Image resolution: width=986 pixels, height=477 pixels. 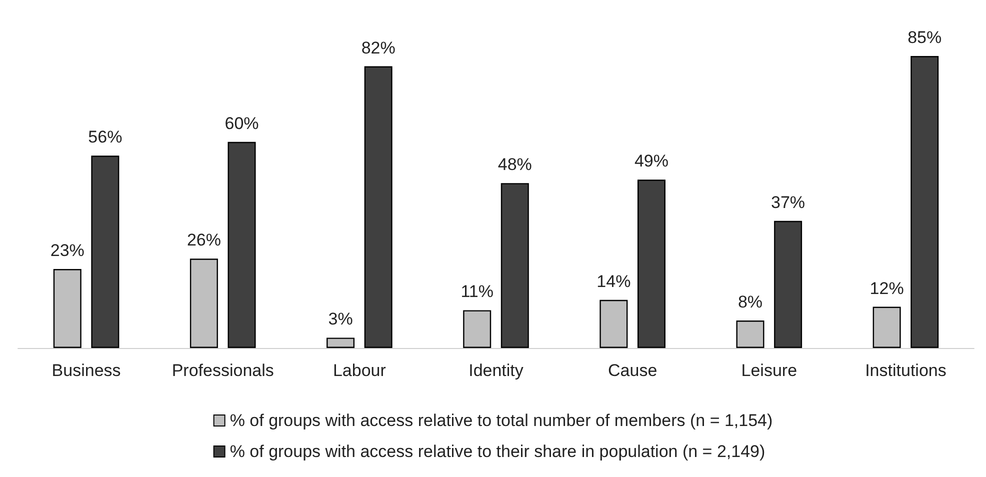 I want to click on x-tick-label: Business, so click(x=86, y=370).